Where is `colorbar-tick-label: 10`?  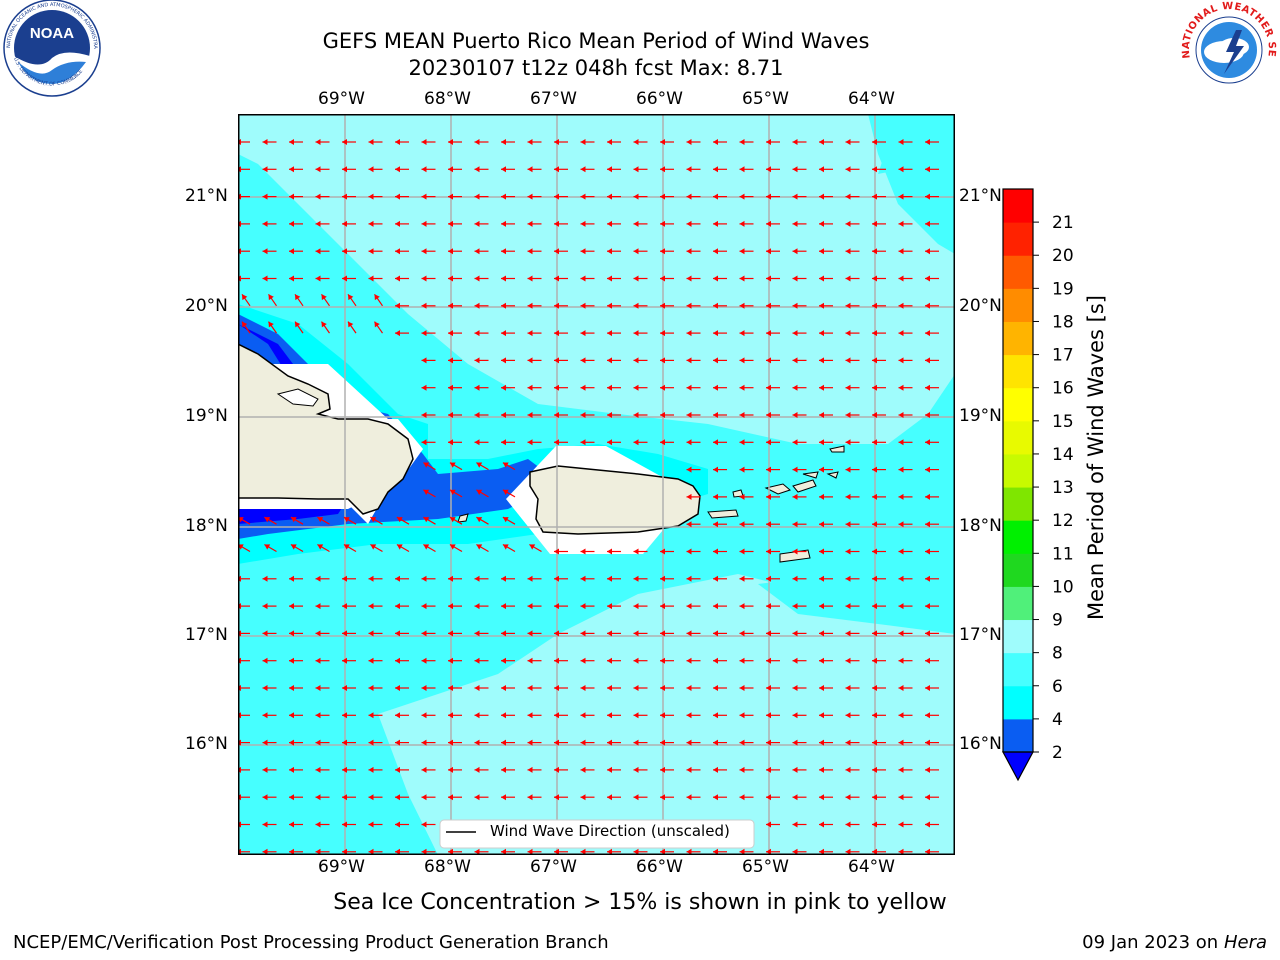
colorbar-tick-label: 10 is located at coordinates (1063, 587).